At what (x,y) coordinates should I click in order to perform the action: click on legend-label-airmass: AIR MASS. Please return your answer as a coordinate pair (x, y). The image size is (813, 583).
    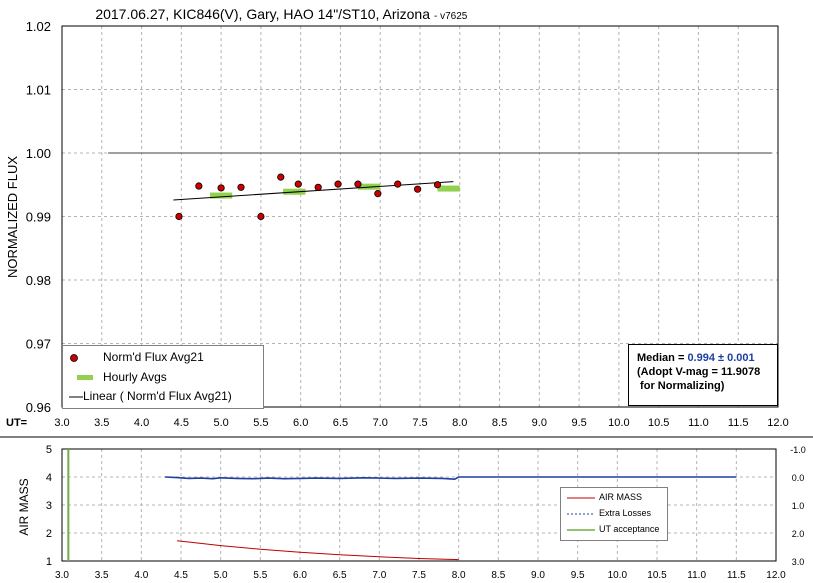
    Looking at the image, I should click on (621, 497).